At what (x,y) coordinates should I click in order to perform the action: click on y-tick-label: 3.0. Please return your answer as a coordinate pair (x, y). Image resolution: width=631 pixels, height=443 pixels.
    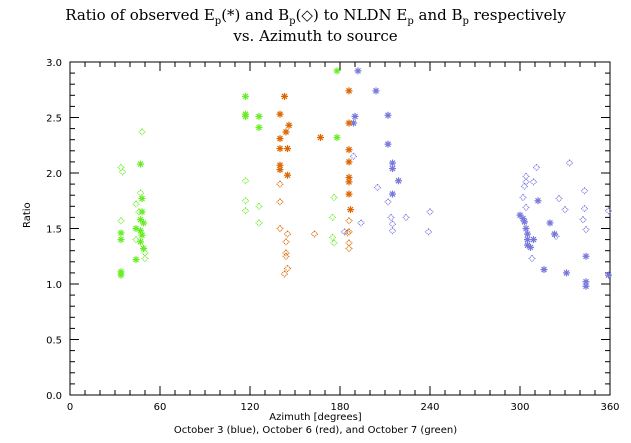
    Looking at the image, I should click on (54, 63).